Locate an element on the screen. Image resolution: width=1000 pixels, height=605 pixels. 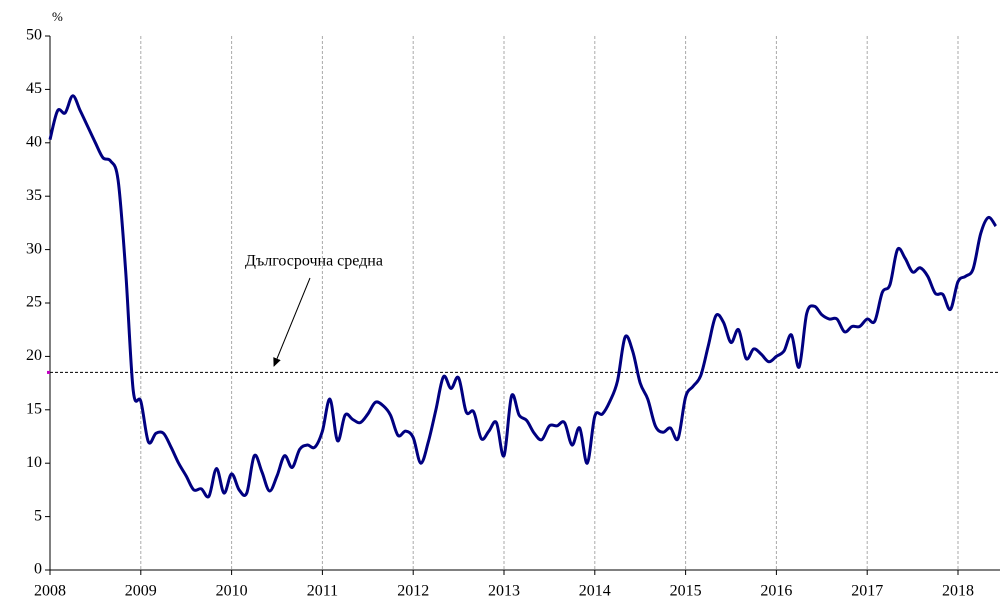
y-tick-label: 15 is located at coordinates (34, 408).